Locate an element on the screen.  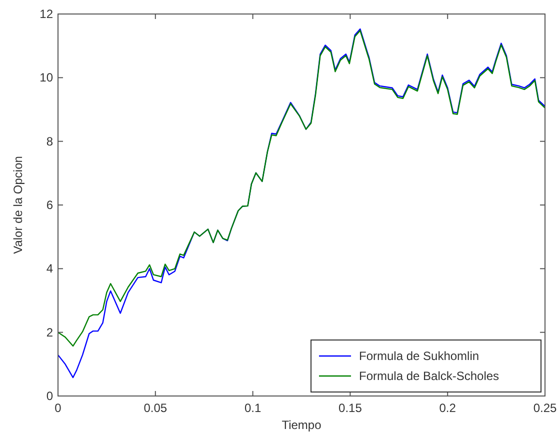
legend-label: Formula de Sukhomlin is located at coordinates (419, 356).